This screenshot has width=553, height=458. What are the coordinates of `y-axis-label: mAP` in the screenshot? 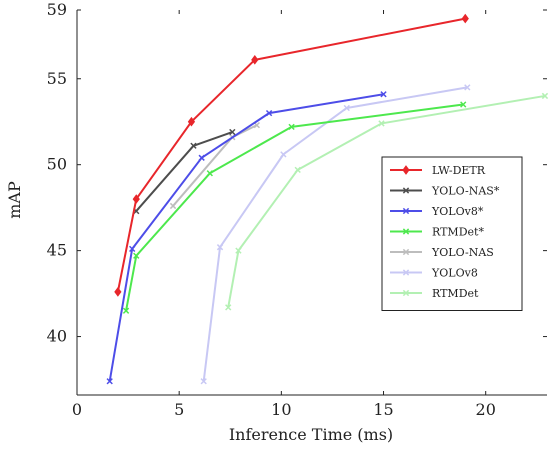 It's located at (14, 200).